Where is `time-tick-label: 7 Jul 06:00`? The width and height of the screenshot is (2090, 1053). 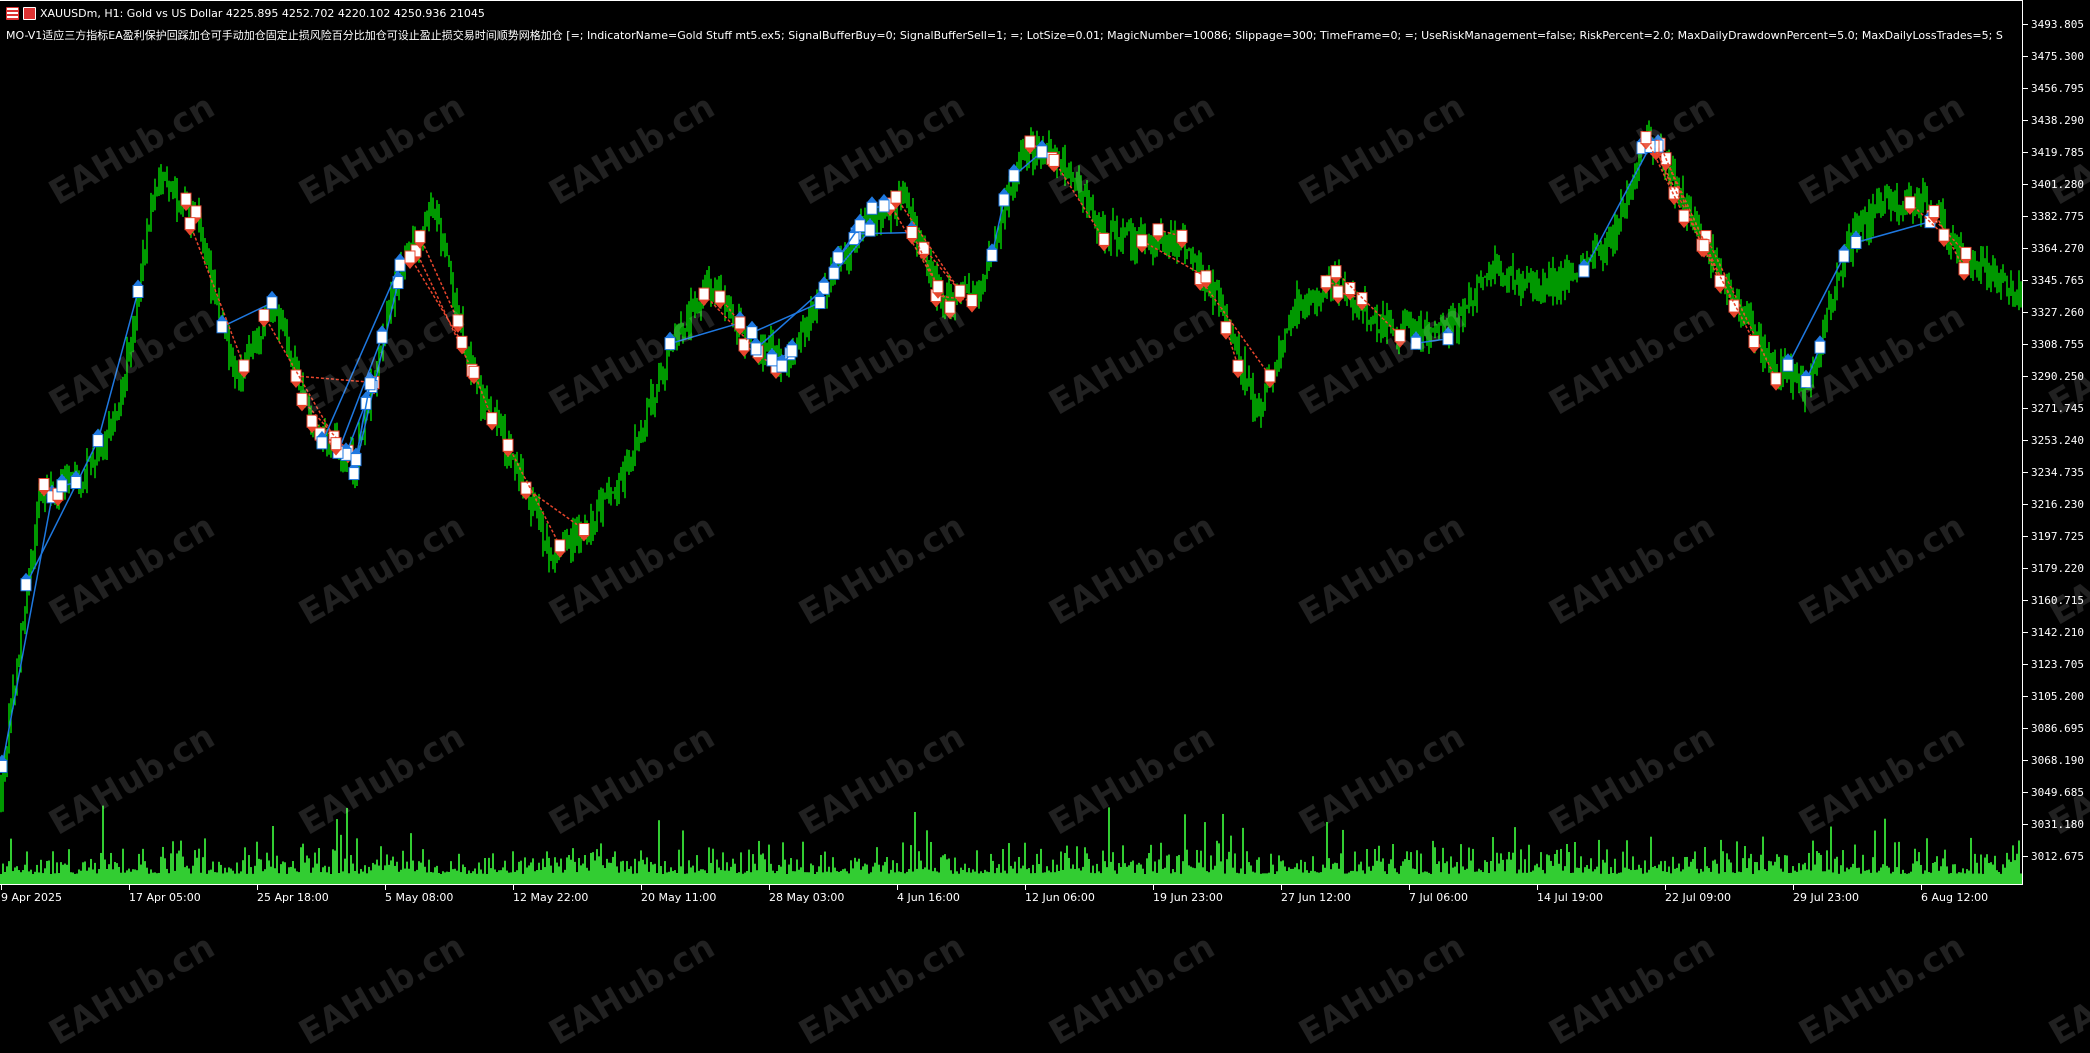
time-tick-label: 7 Jul 06:00 is located at coordinates (1438, 894).